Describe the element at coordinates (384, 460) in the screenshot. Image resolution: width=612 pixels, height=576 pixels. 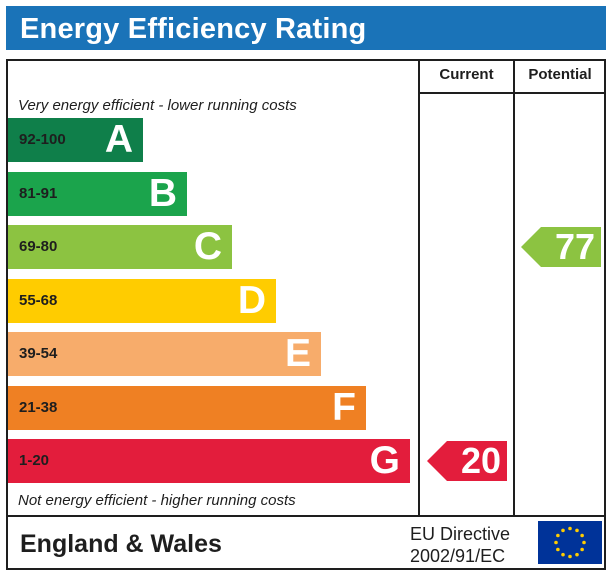
I see `band-letter: G` at that location.